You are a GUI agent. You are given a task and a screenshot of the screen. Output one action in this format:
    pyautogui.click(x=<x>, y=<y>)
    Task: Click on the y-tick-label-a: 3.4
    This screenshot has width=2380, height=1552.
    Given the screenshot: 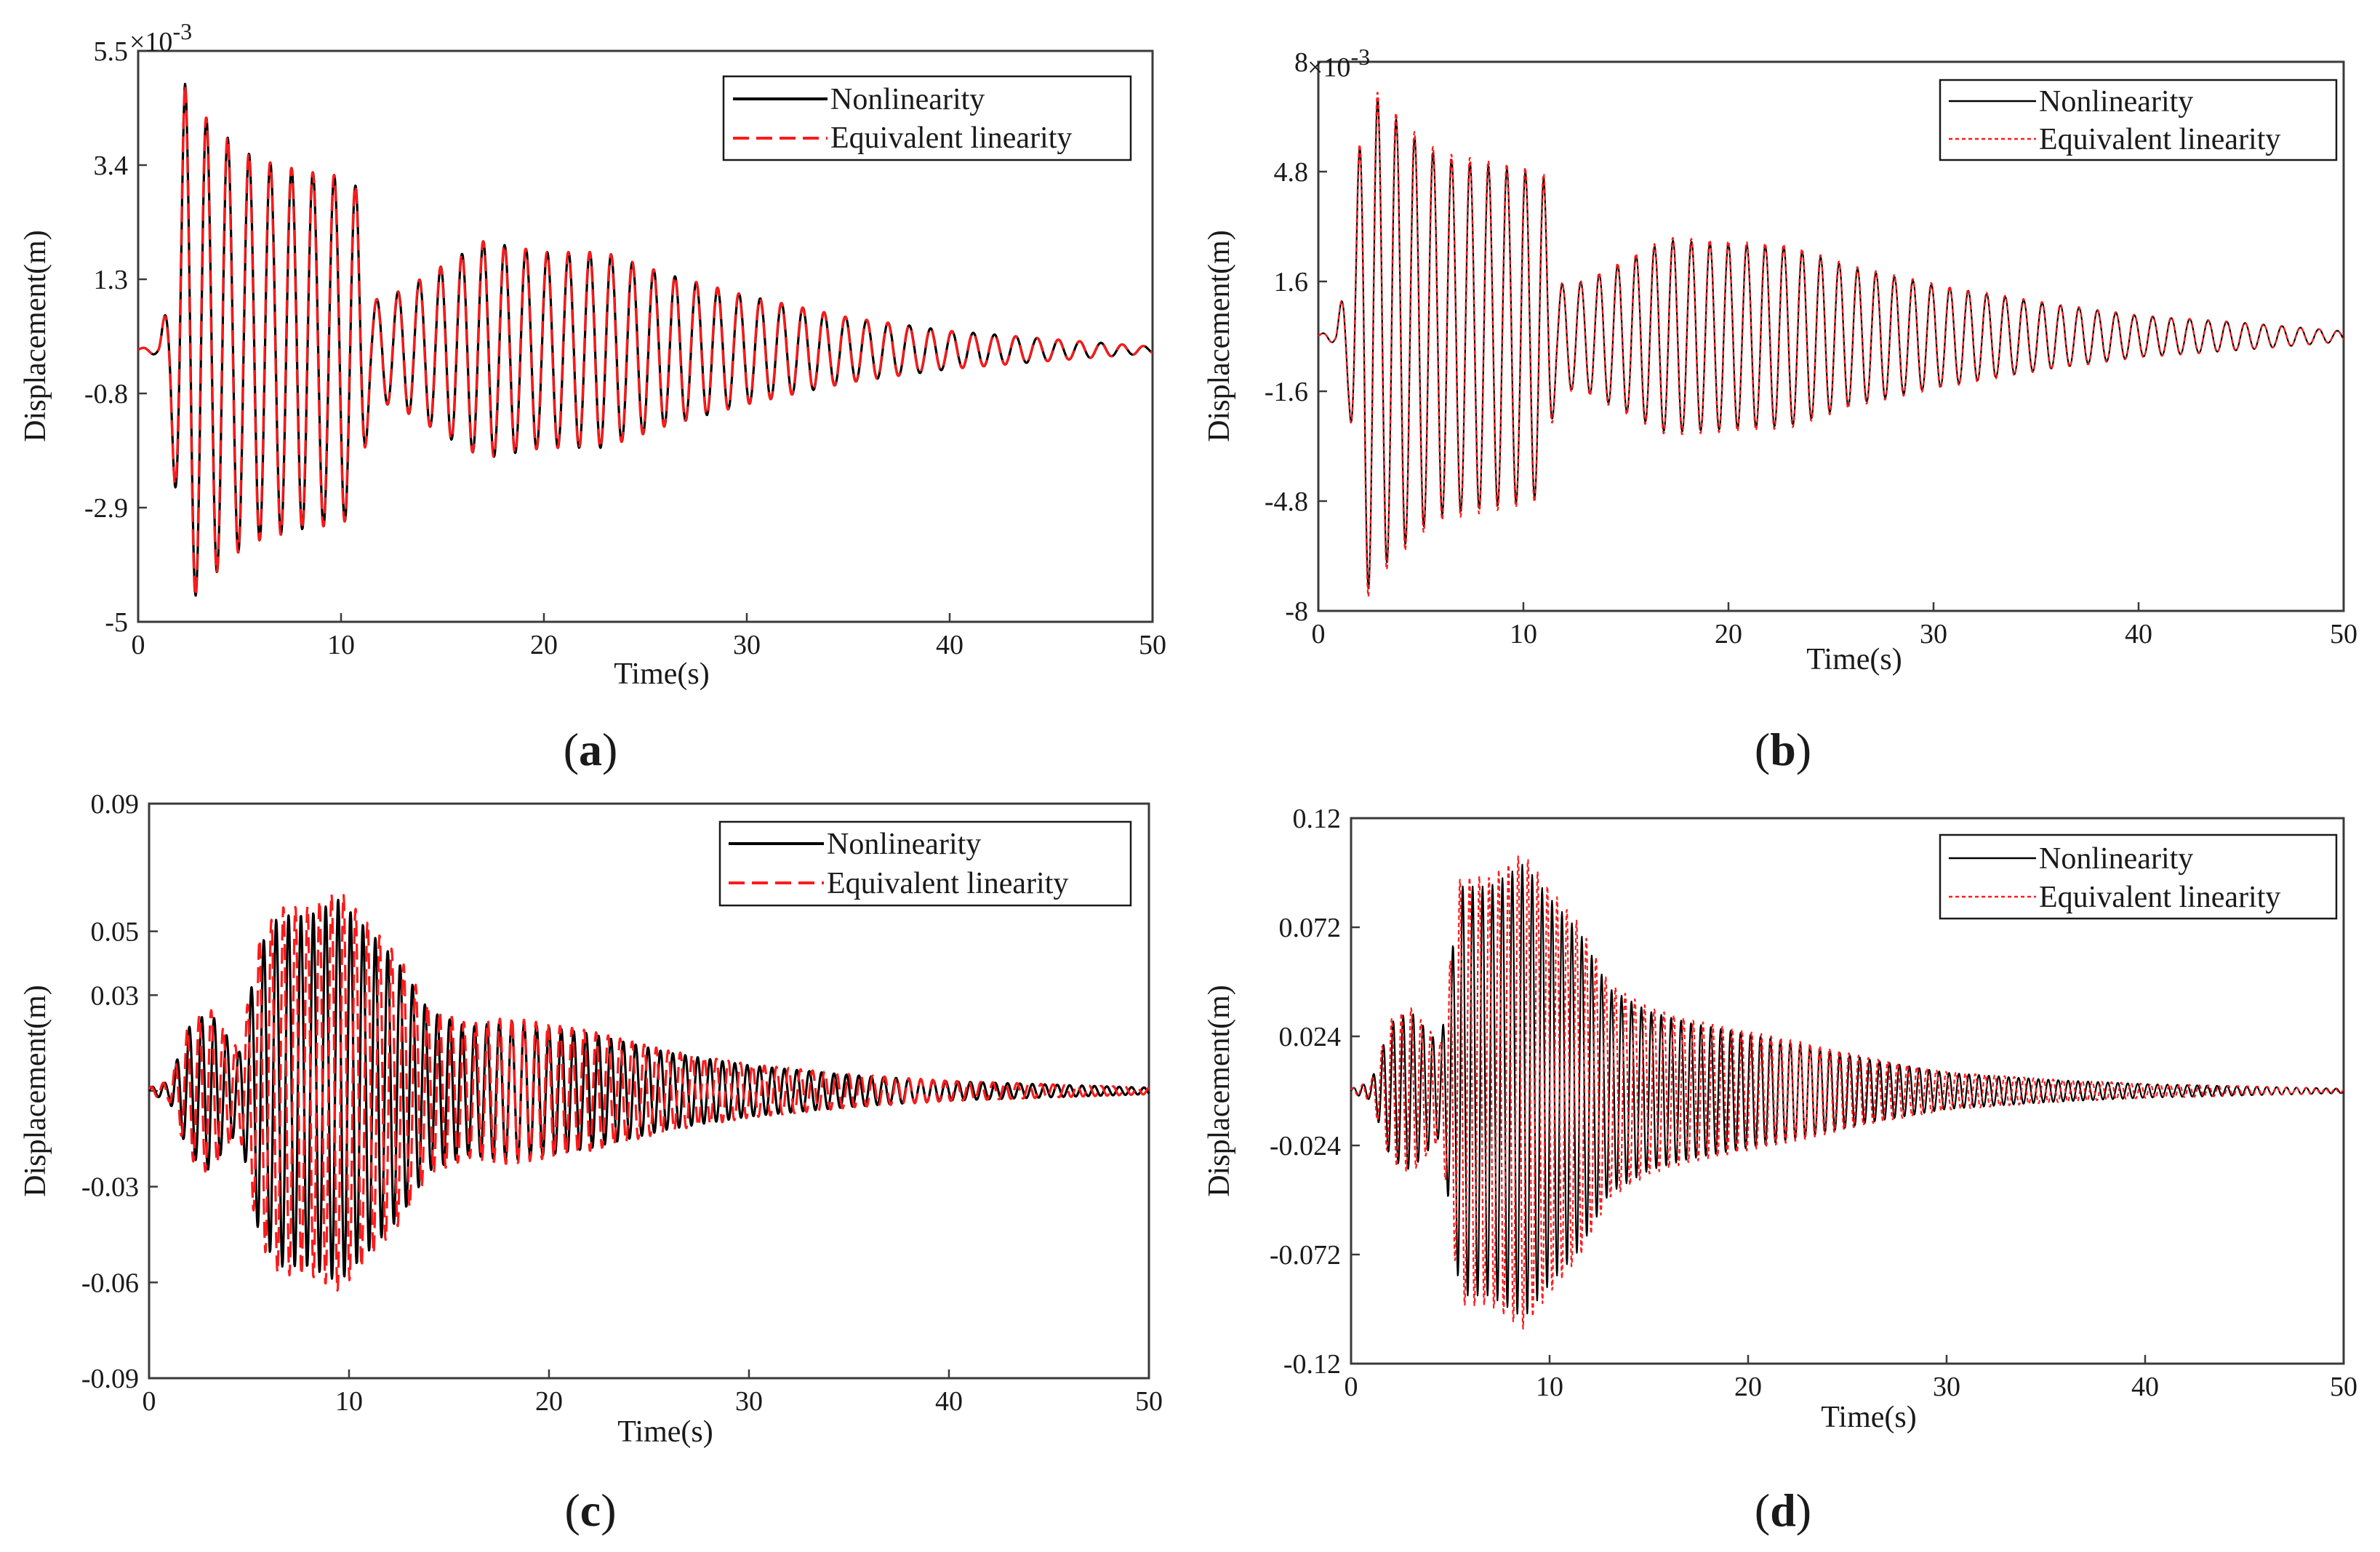 What is the action you would take?
    pyautogui.click(x=111, y=166)
    